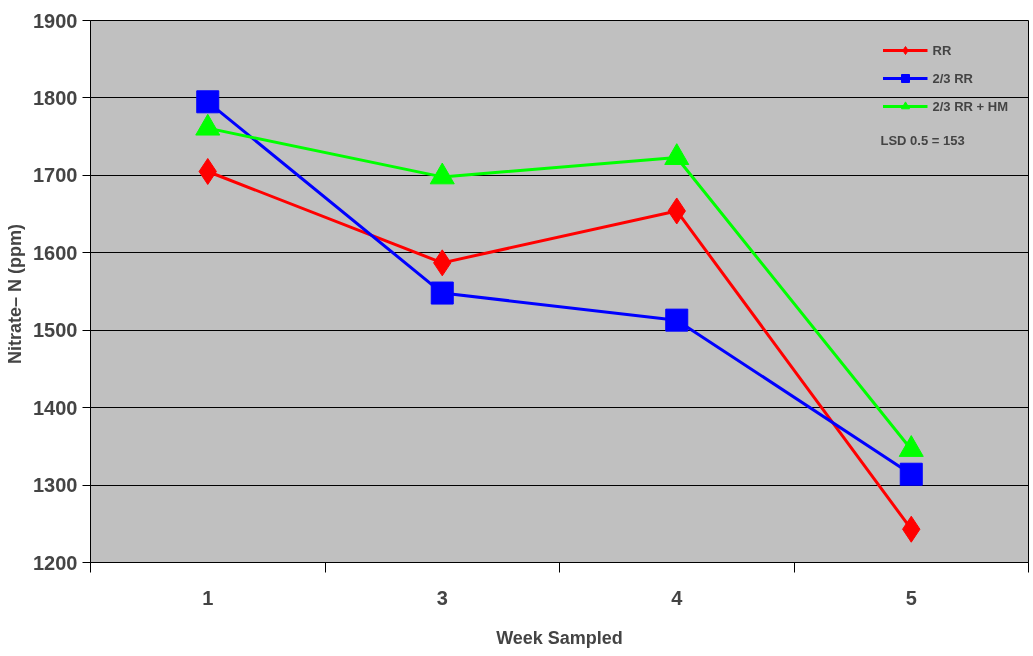  Describe the element at coordinates (55, 485) in the screenshot. I see `y-tick-label: 1300` at that location.